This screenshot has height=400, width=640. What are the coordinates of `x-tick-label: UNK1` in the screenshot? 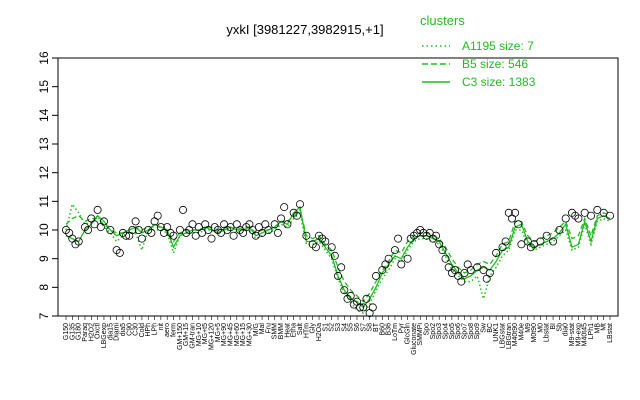 It's located at (496, 332).